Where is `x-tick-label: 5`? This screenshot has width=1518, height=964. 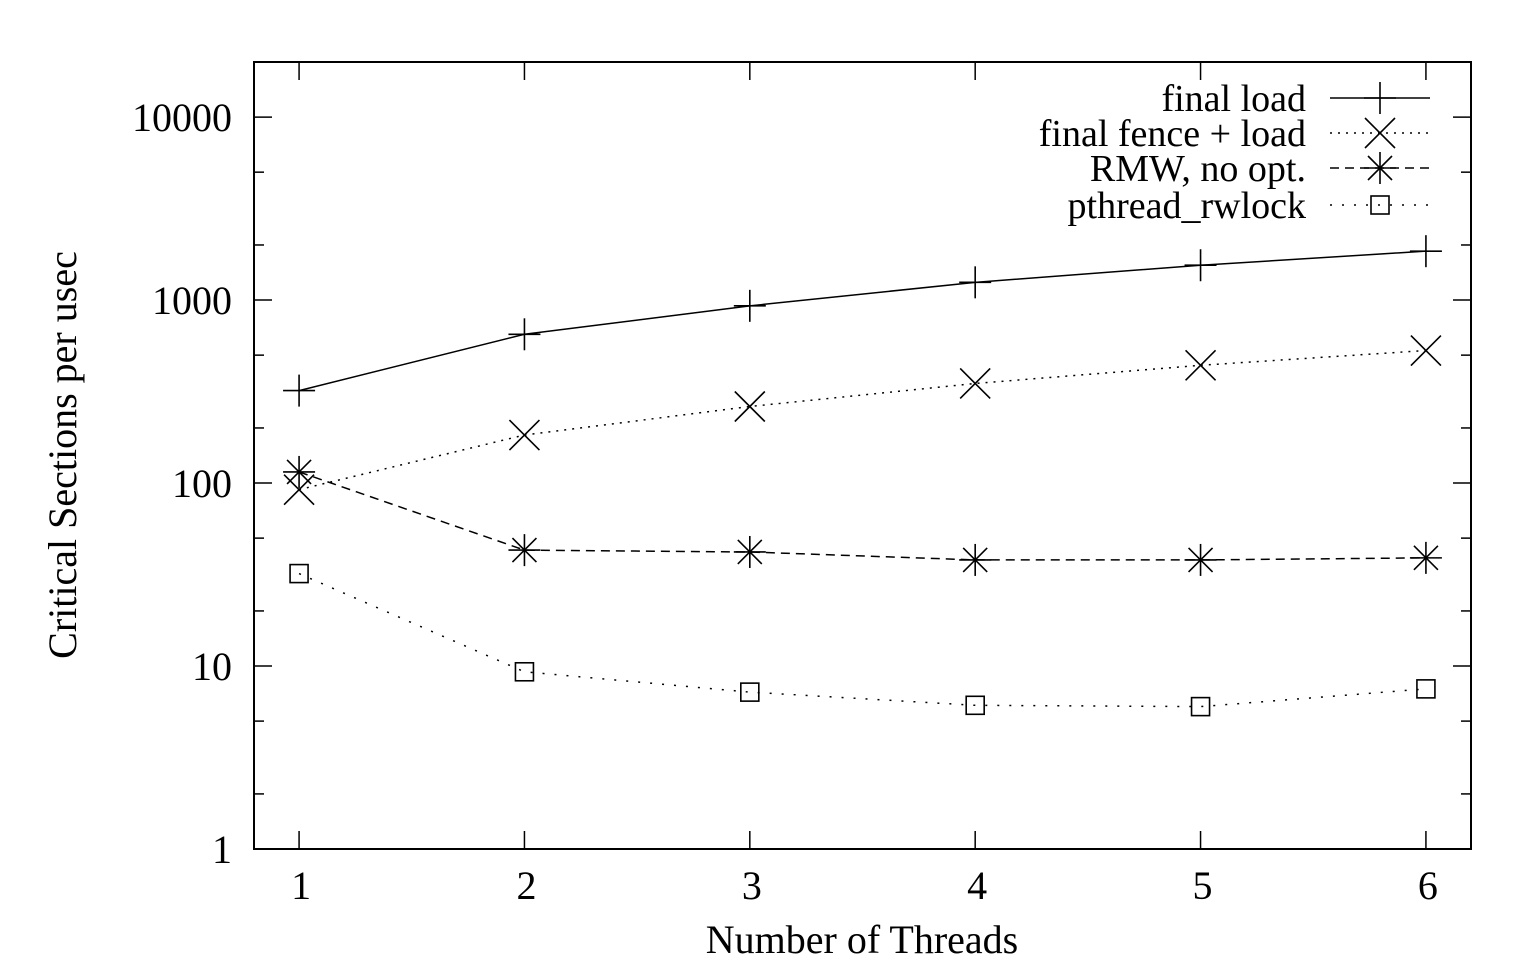
x-tick-label: 5 is located at coordinates (1203, 885).